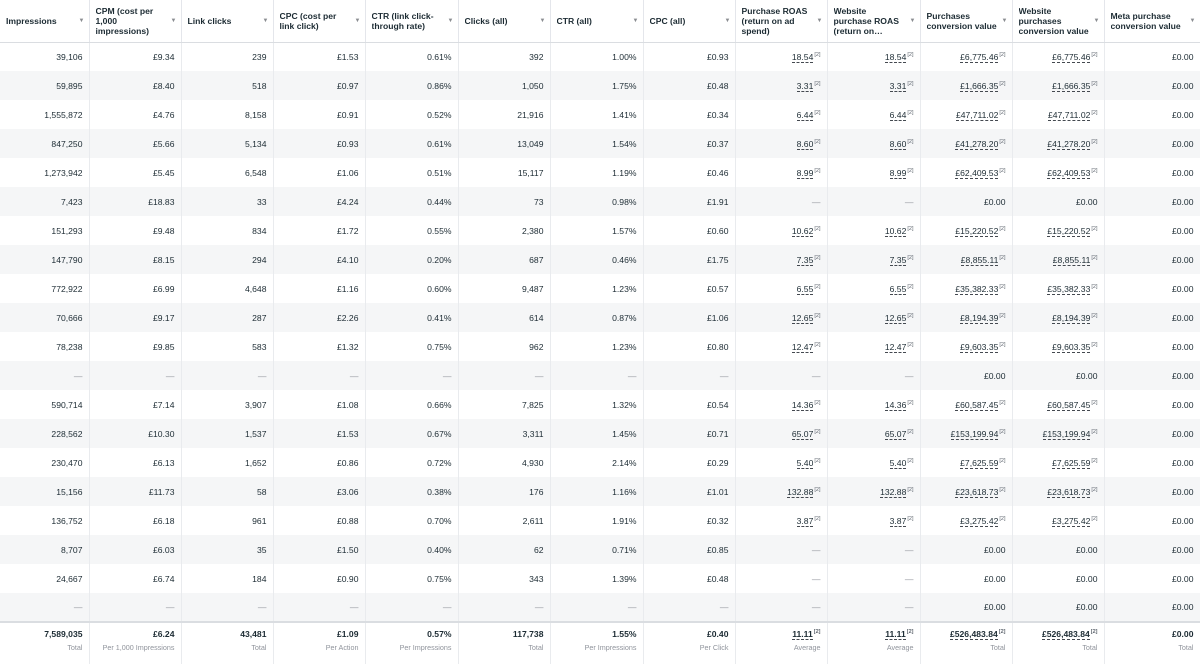 The width and height of the screenshot is (1200, 666). I want to click on table-cell: £0.91, so click(319, 114).